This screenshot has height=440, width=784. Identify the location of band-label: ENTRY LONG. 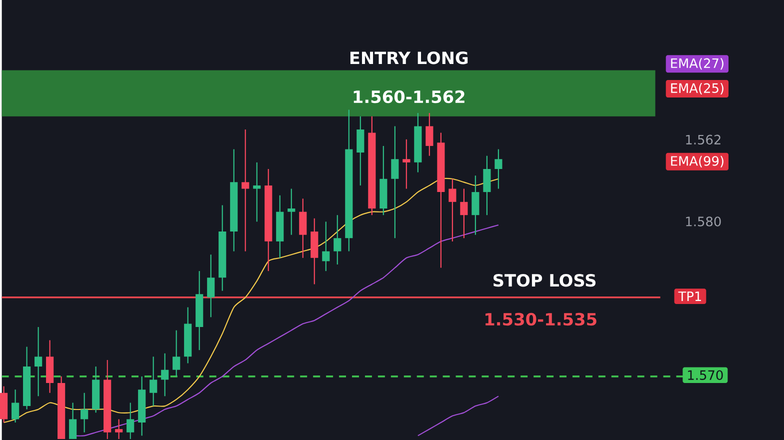
(409, 57).